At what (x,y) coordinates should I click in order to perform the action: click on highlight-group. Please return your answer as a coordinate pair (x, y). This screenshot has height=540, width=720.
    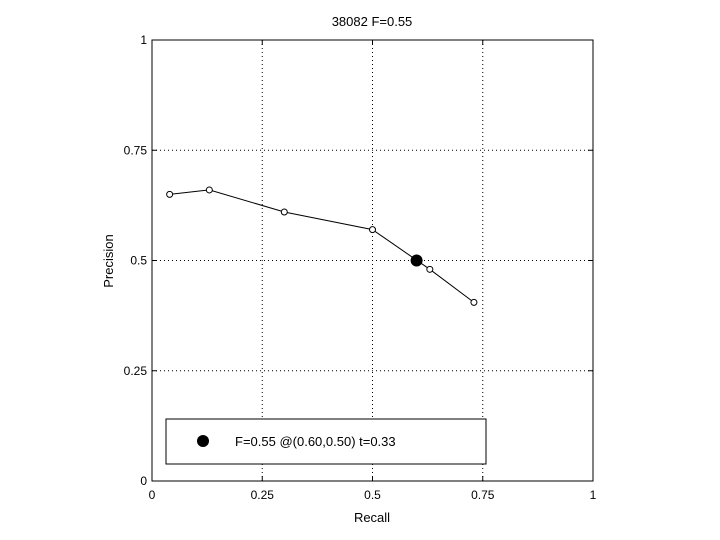
    Looking at the image, I should click on (416, 260).